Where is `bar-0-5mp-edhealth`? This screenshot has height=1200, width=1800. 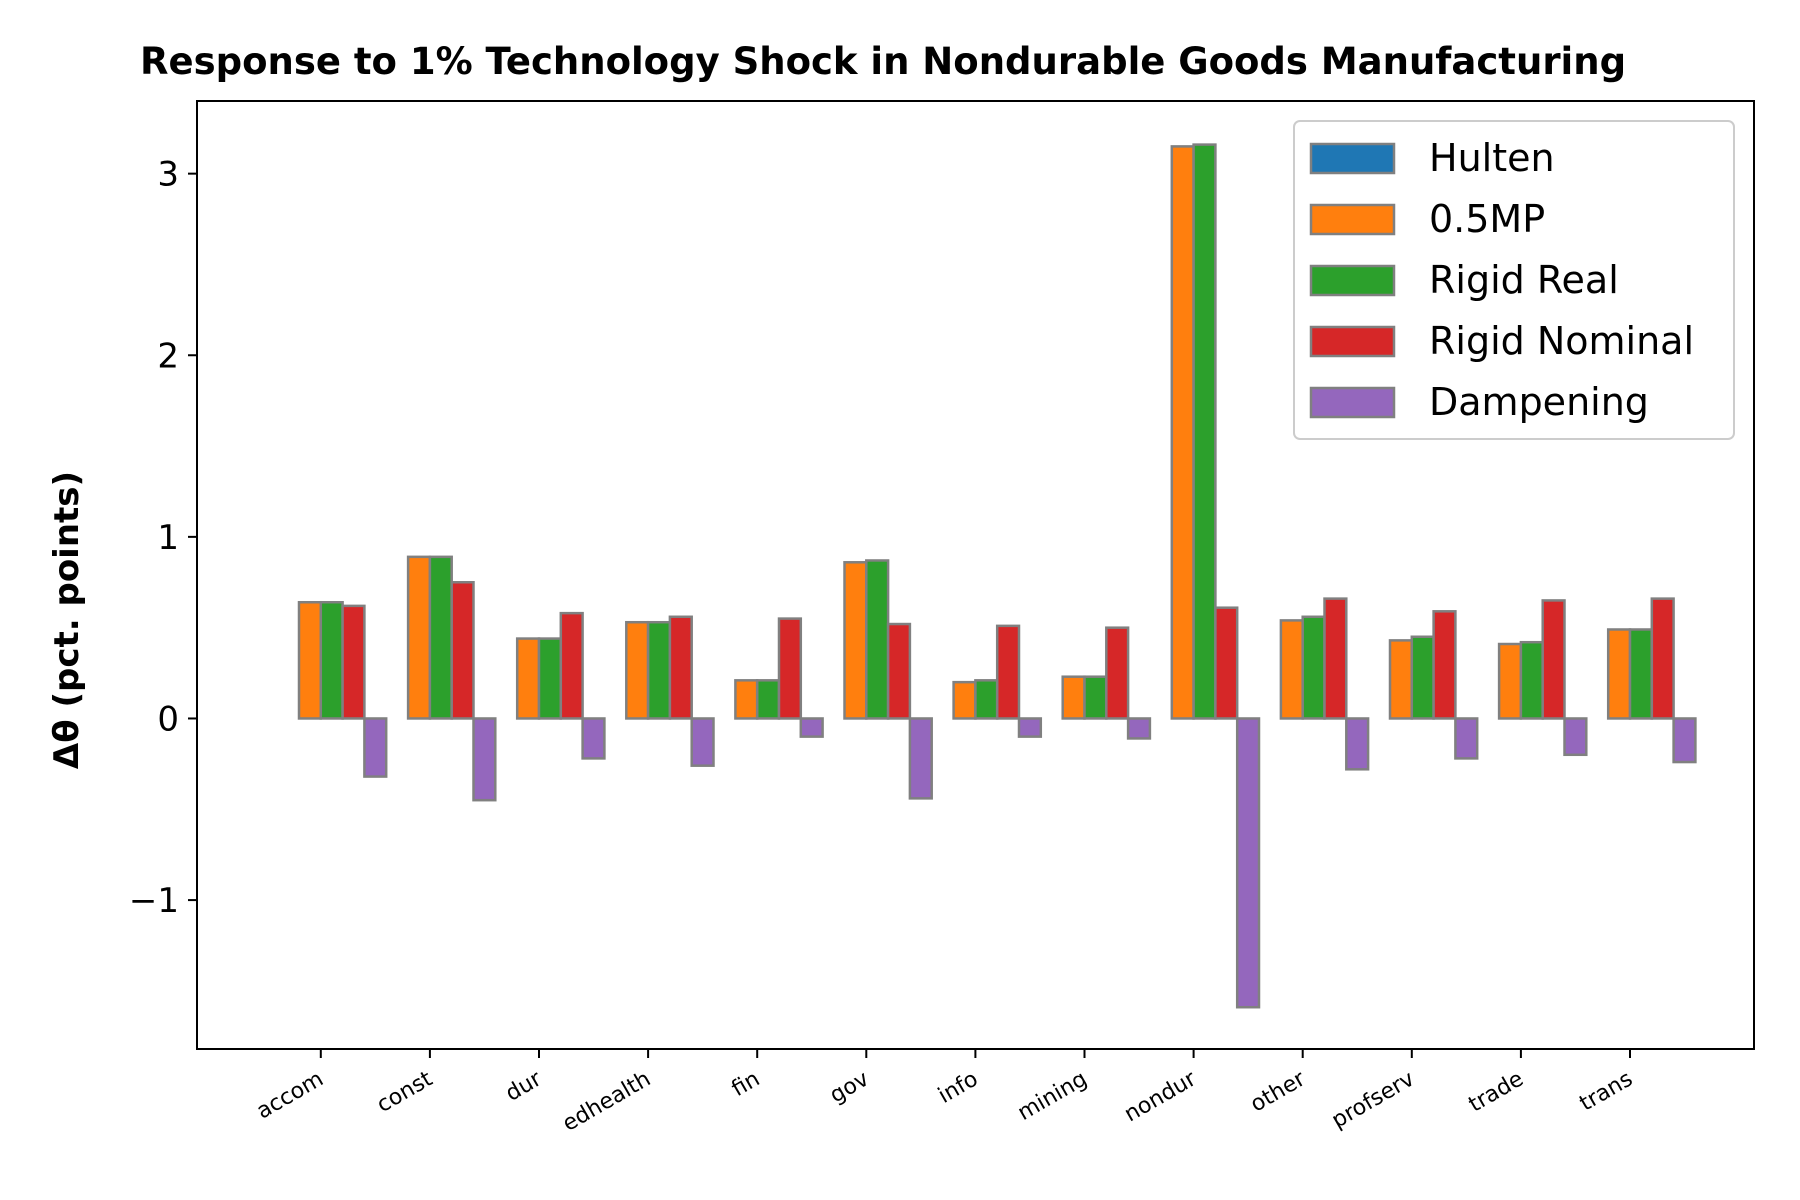
bar-0-5mp-edhealth is located at coordinates (637, 670).